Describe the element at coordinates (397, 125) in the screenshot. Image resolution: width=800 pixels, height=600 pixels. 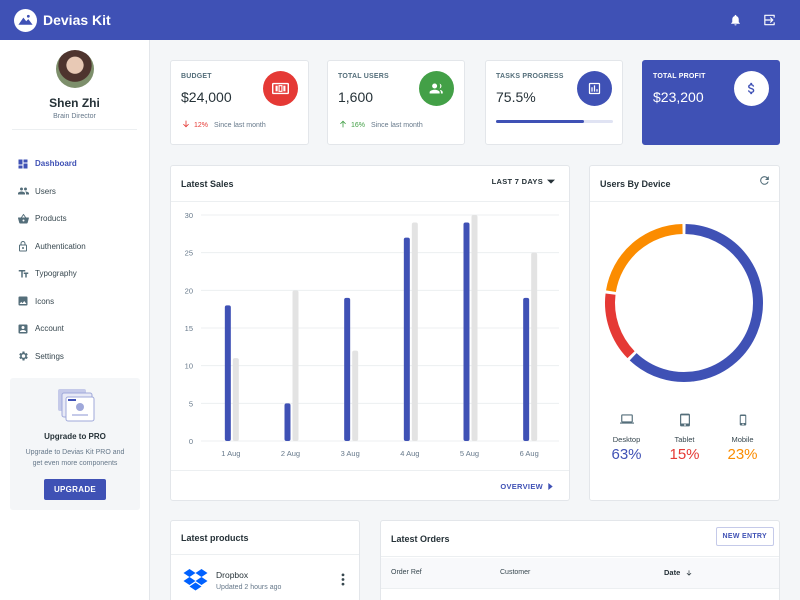
I see `total-users-diff-caption: Since last month` at that location.